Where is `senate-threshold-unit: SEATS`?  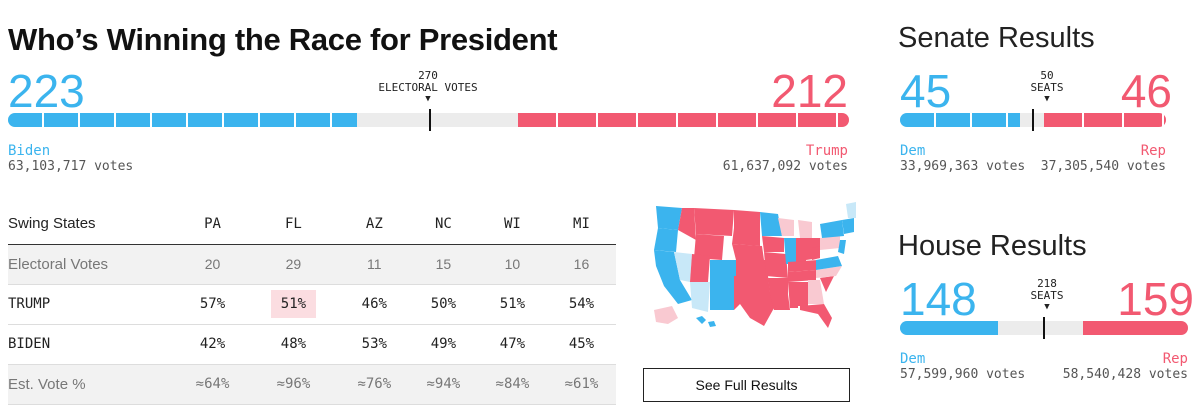 senate-threshold-unit: SEATS is located at coordinates (1047, 87).